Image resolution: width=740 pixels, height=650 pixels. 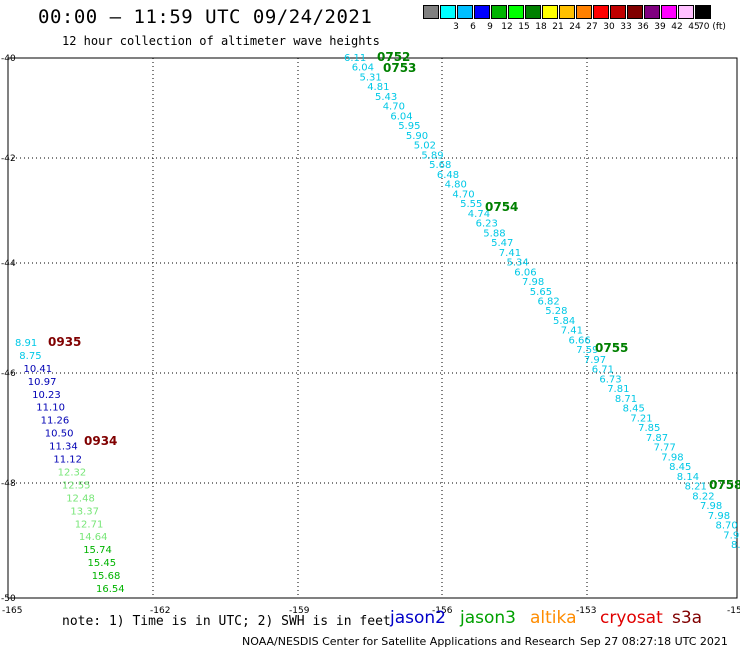 What do you see at coordinates (507, 27) in the screenshot?
I see `legend-label: 12` at bounding box center [507, 27].